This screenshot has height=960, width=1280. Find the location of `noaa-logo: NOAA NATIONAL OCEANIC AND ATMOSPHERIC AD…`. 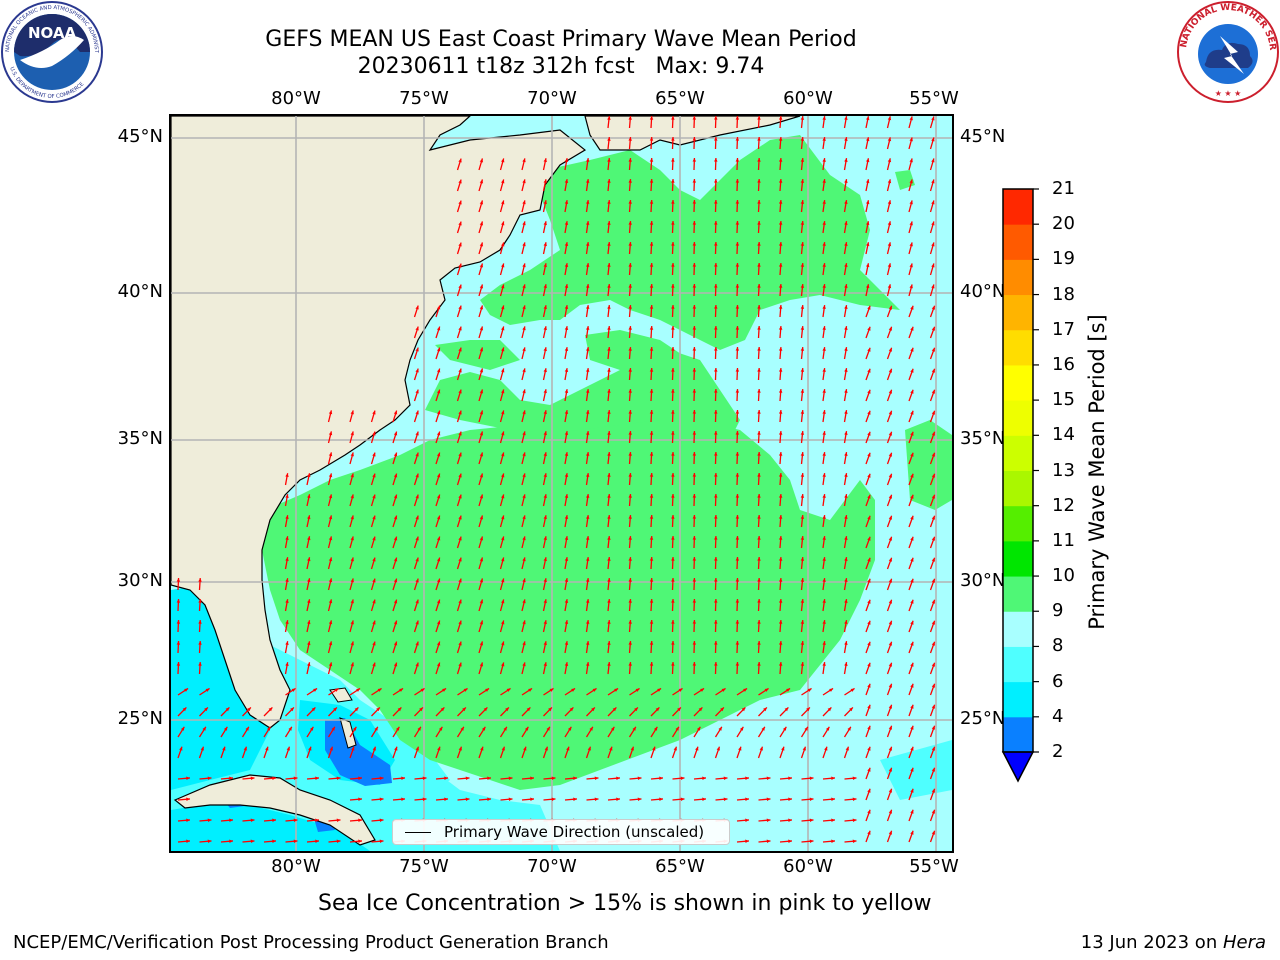

noaa-logo: NOAA NATIONAL OCEANIC AND ATMOSPHERIC AD… is located at coordinates (51, 51).